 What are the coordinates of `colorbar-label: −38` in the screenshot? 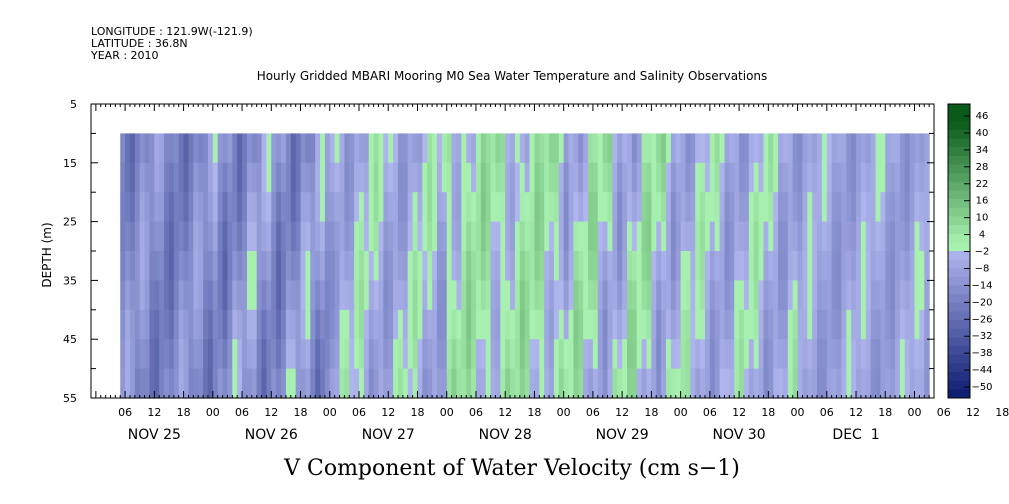 It's located at (981, 353).